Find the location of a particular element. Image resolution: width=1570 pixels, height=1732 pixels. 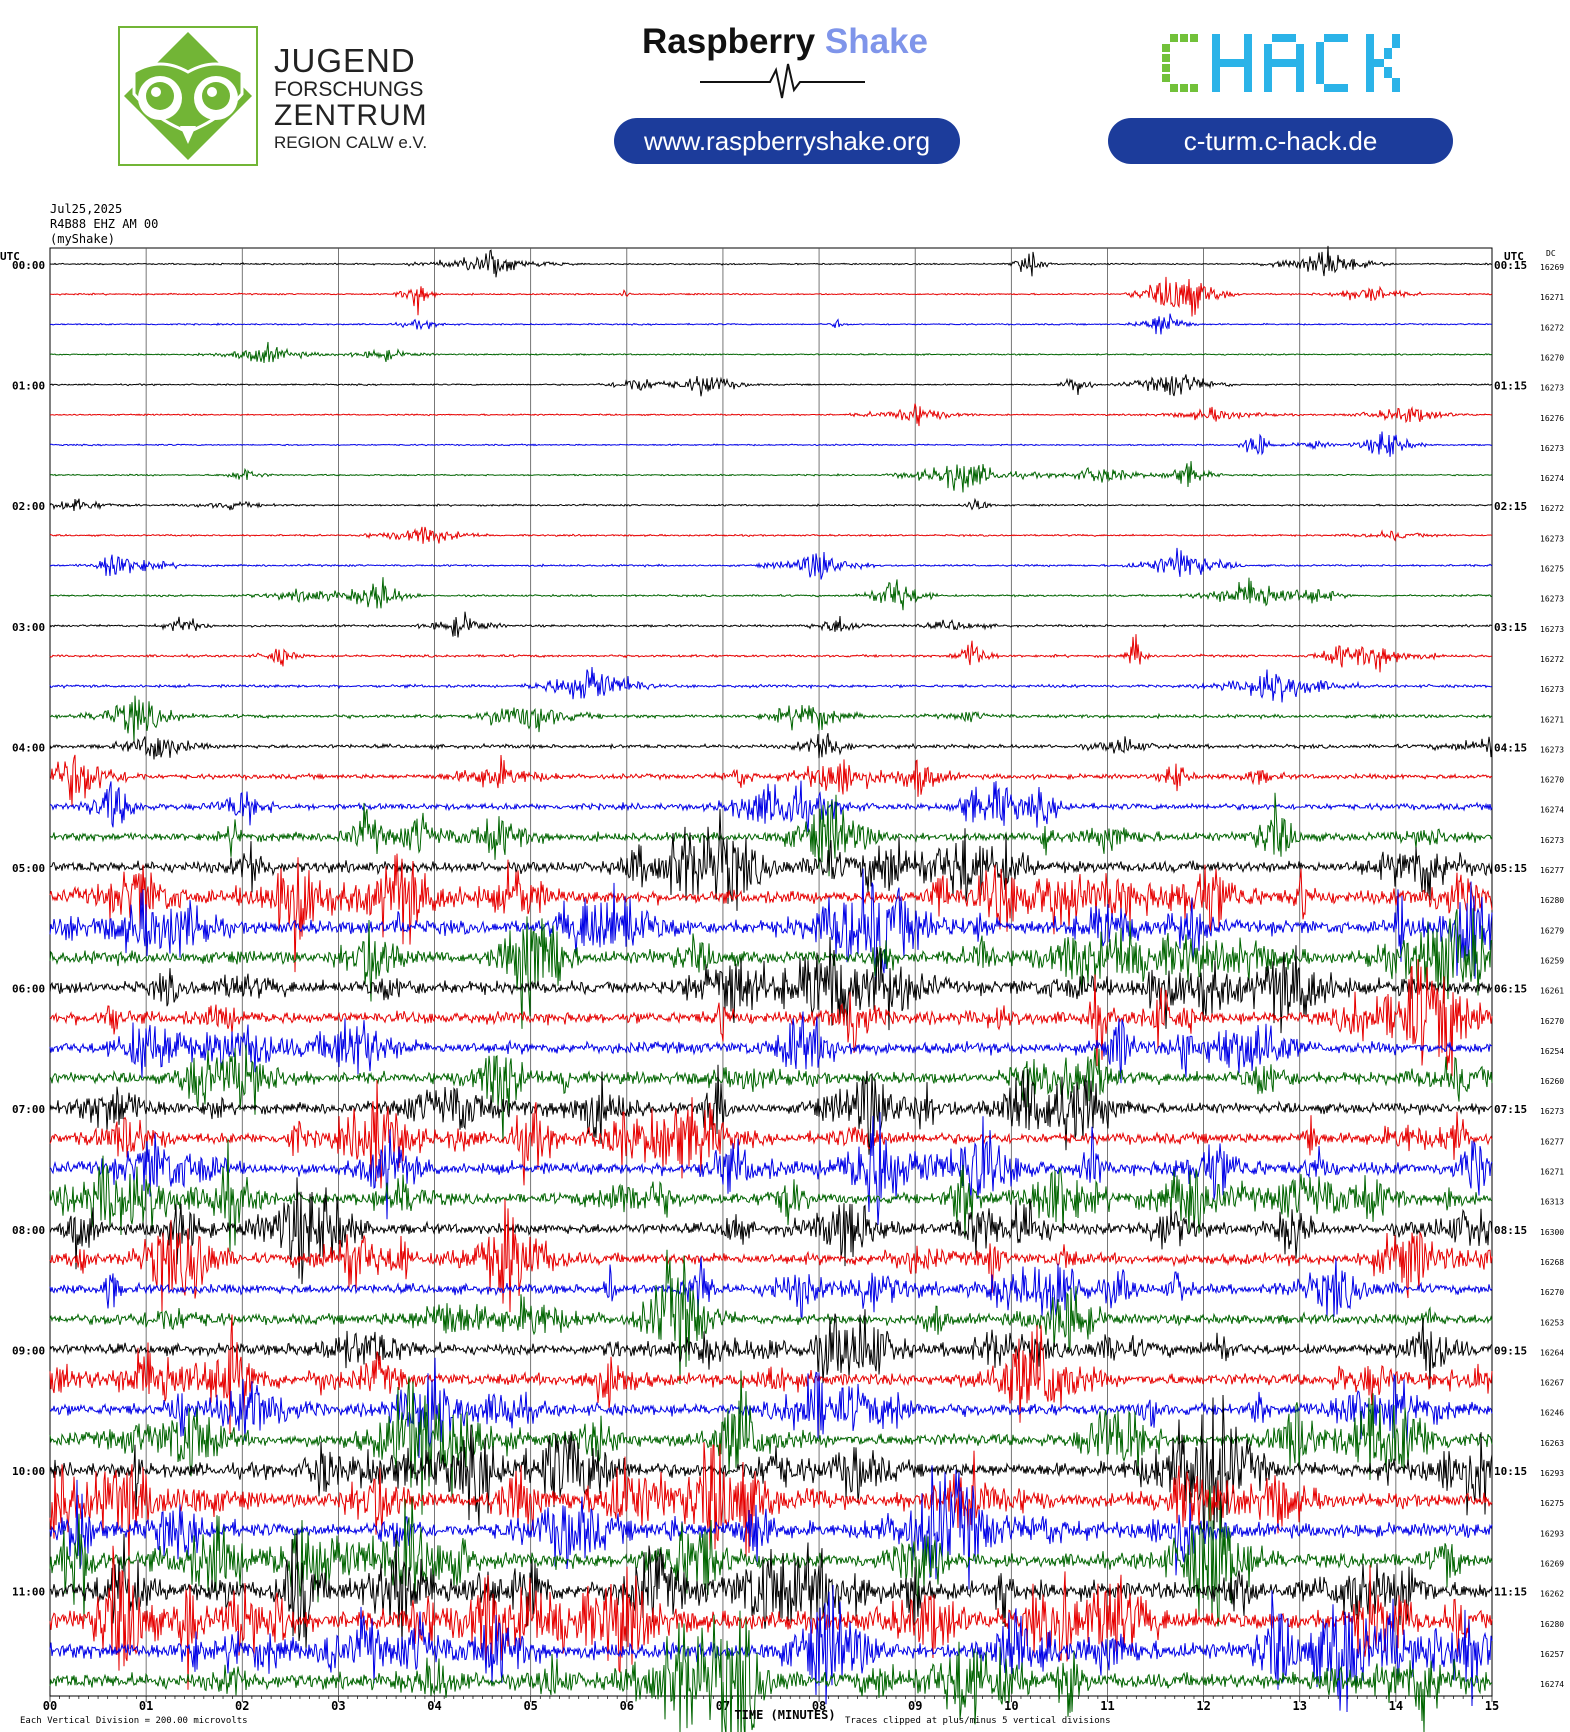

jfz-line-3: ZENTRUM is located at coordinates (351, 115).